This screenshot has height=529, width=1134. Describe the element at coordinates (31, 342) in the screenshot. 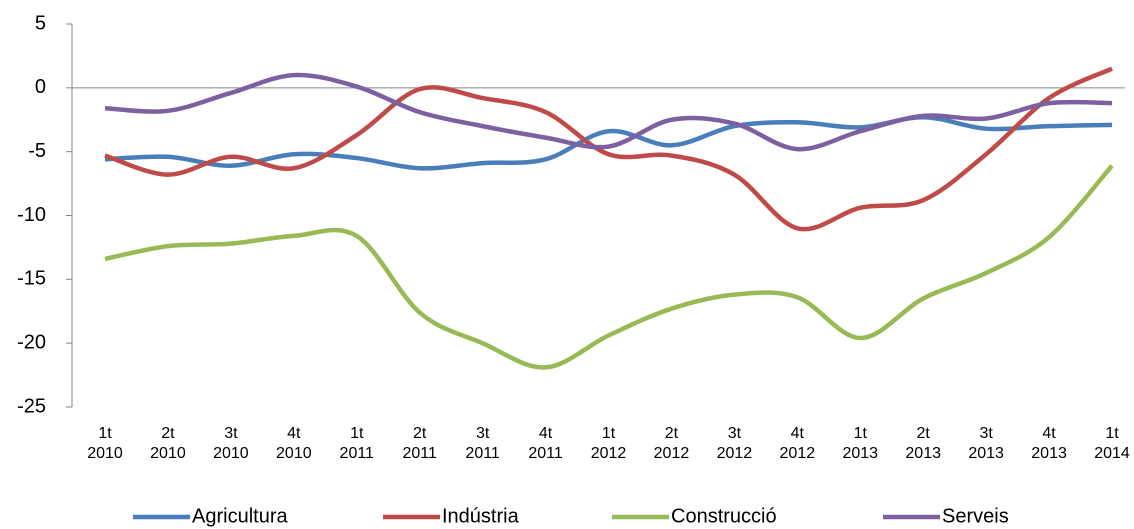

I see `y-tick-label: -20` at that location.